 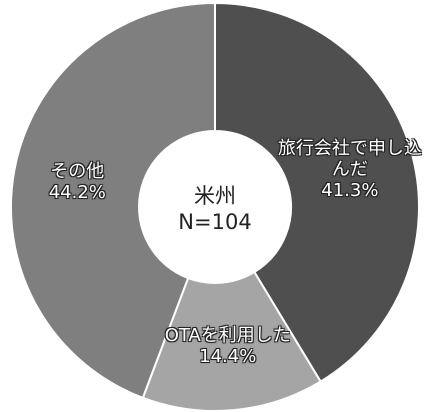 I want to click on center-subtitle: N=104, so click(x=215, y=222).